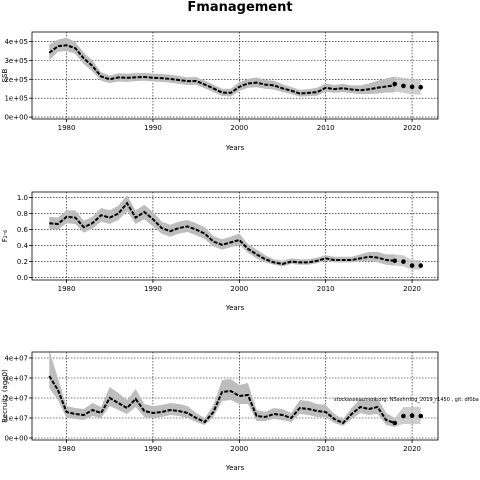 The width and height of the screenshot is (480, 480). Describe the element at coordinates (23, 246) in the screenshot. I see `y-tick-label: 0.4` at that location.